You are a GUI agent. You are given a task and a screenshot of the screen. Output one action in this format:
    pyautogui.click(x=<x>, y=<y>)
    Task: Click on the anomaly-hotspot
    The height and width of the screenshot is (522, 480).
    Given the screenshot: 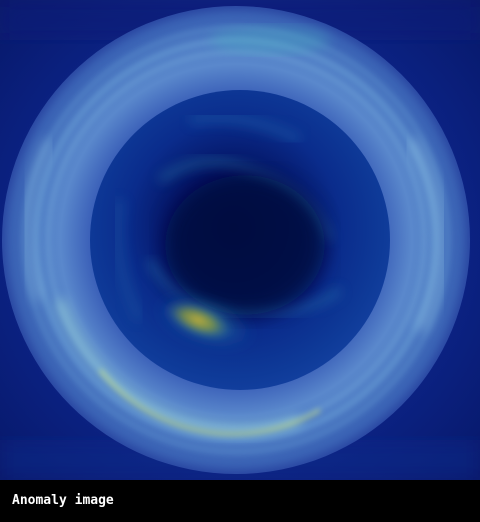 What is the action you would take?
    pyautogui.click(x=198, y=320)
    